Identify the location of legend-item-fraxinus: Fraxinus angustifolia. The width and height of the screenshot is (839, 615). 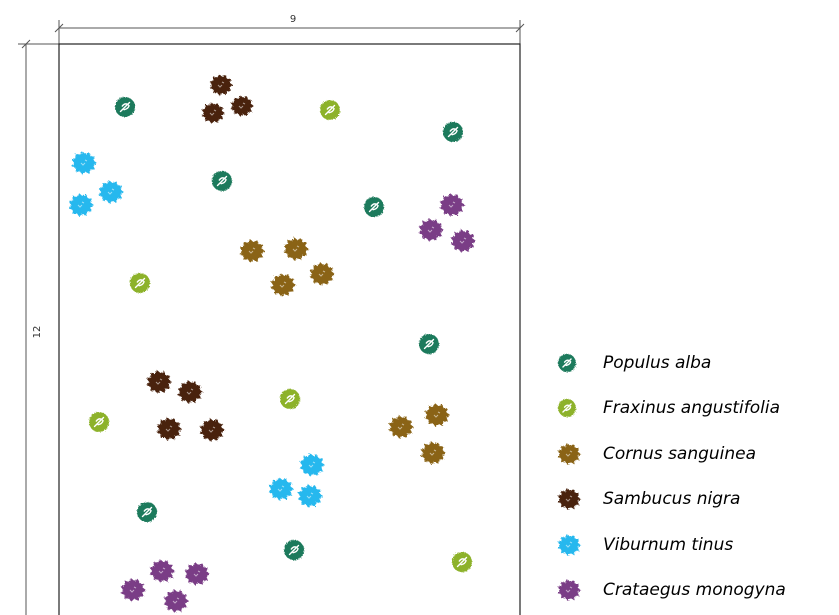
(697, 409).